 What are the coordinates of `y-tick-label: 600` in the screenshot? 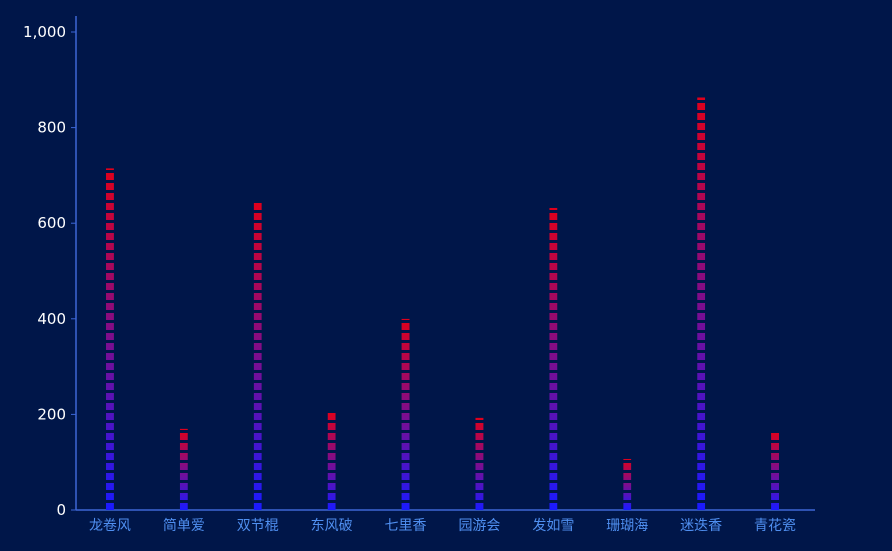 It's located at (51, 223).